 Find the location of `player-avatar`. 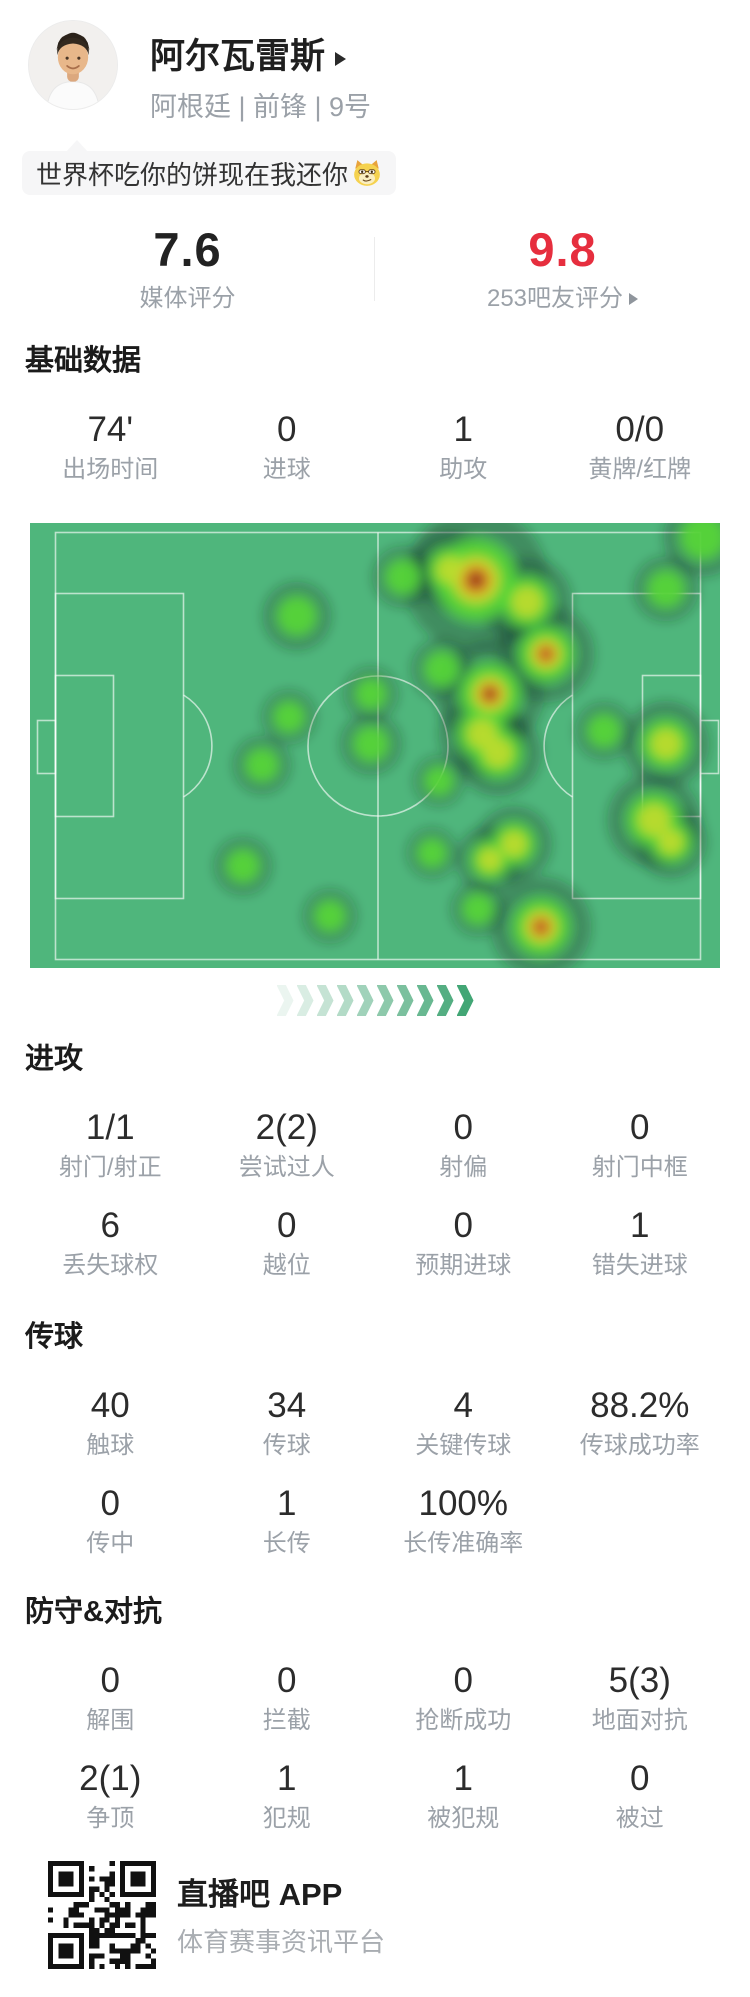

player-avatar is located at coordinates (73, 65).